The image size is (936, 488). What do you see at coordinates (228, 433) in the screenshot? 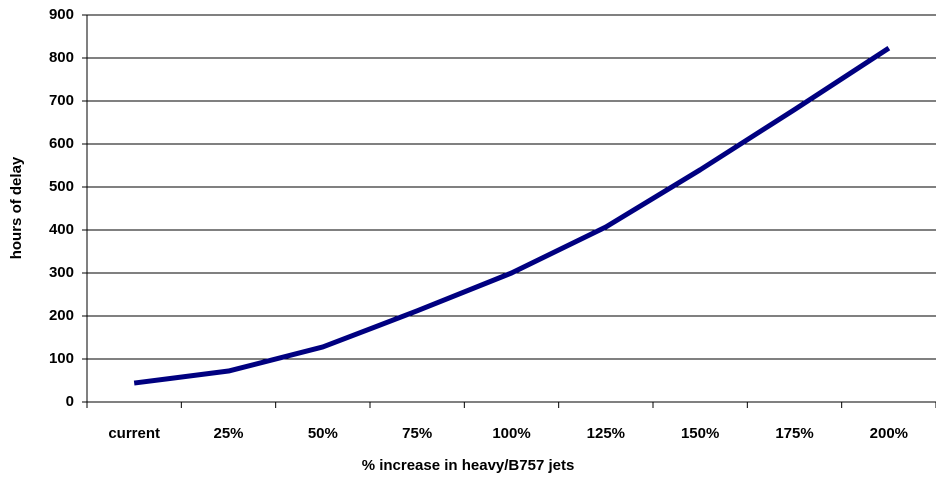
I see `x-tick-label: 25%` at bounding box center [228, 433].